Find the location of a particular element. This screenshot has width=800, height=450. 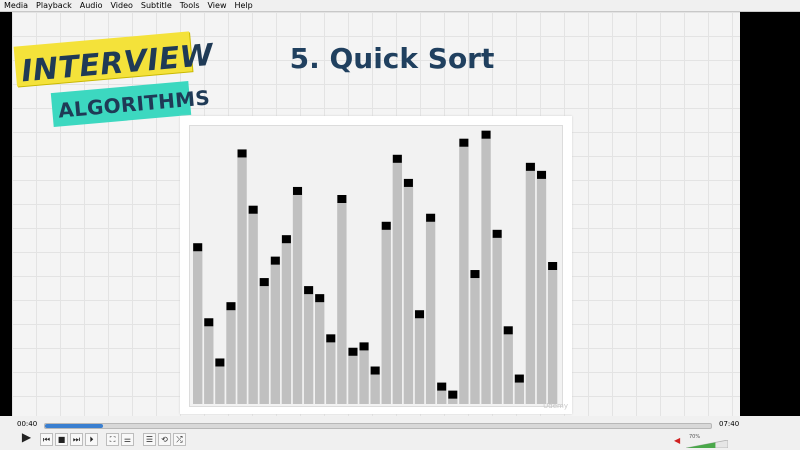

loop-button: ⟲ is located at coordinates (164, 439).